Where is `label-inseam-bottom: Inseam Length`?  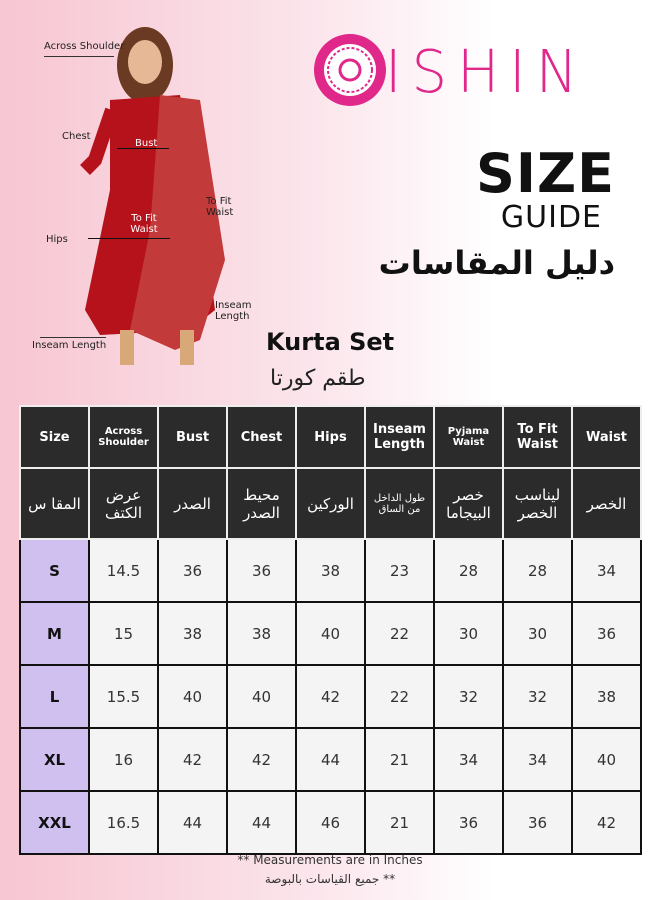
label-inseam-bottom: Inseam Length is located at coordinates (69, 345).